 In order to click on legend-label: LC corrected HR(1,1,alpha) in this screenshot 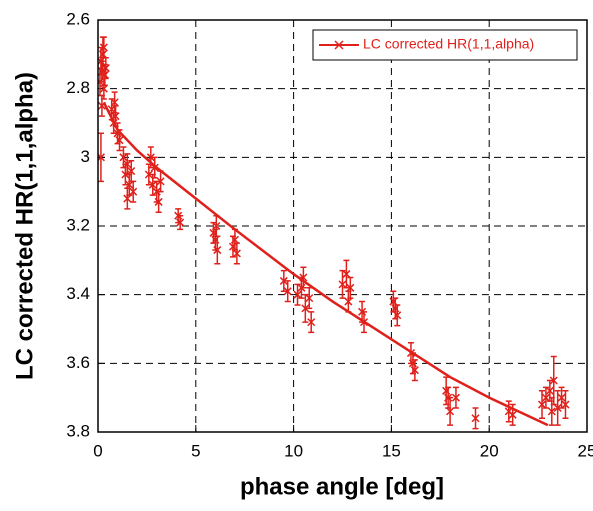, I will do `click(448, 44)`.